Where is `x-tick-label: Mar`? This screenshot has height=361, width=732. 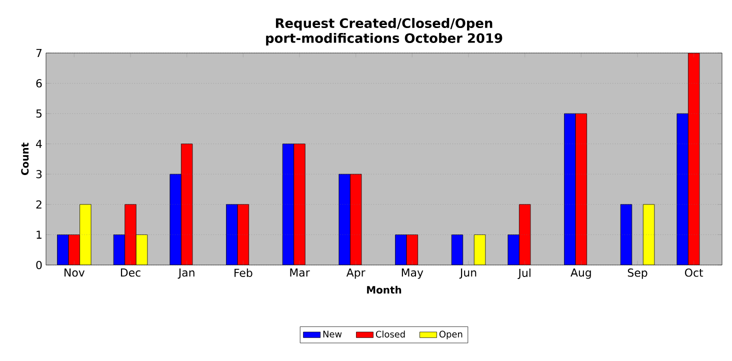 x-tick-label: Mar is located at coordinates (300, 272).